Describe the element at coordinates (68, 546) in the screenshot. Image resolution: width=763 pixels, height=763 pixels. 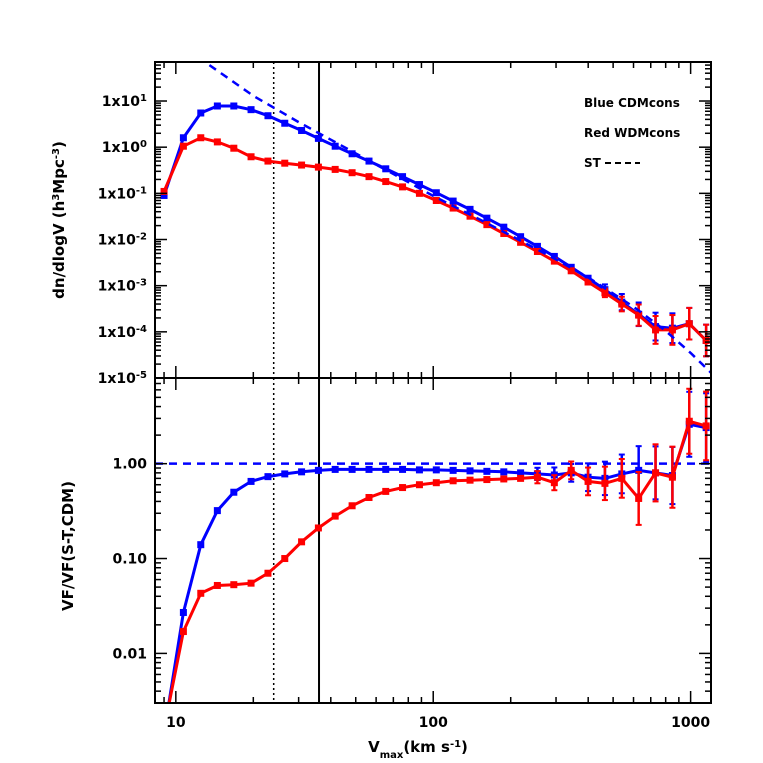
I see `bottom-y-axis-title: VF/VF(S-T,CDM)` at that location.